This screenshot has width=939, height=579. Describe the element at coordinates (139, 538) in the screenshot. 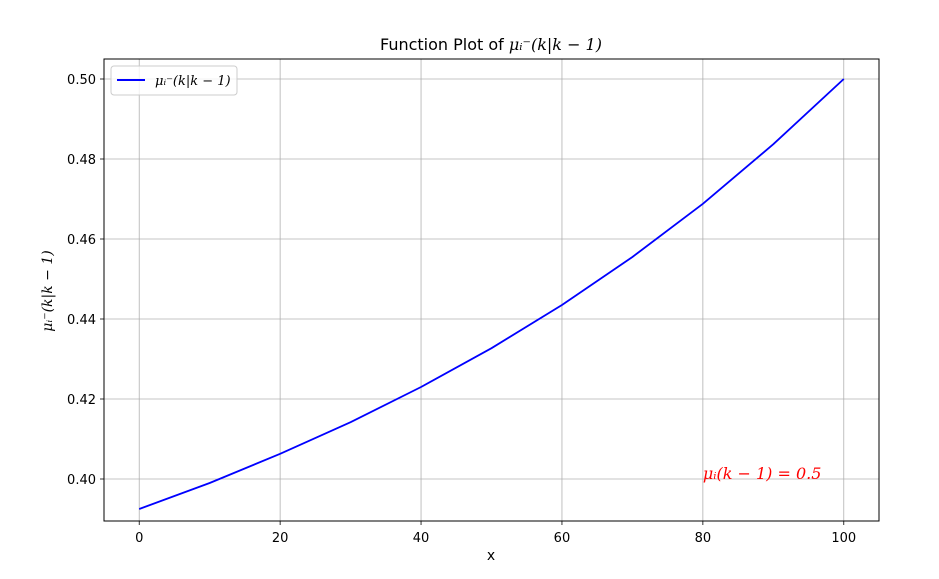

I see `x-tick-label: 0` at that location.